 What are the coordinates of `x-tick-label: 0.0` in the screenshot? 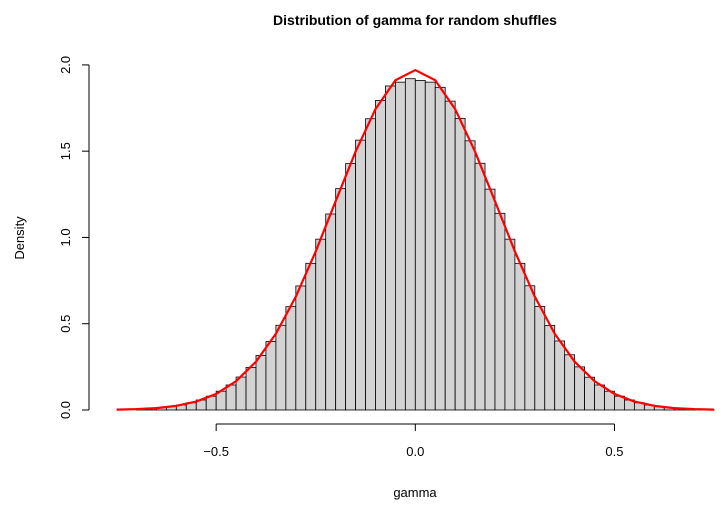 It's located at (415, 451).